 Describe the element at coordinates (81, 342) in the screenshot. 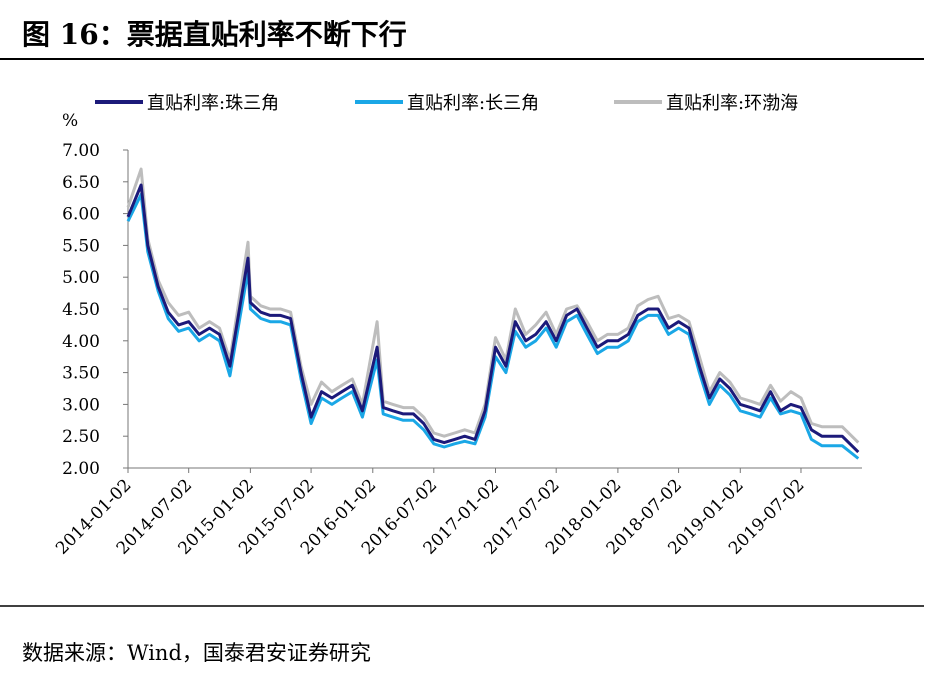

I see `y-tick-label: 4.00` at that location.